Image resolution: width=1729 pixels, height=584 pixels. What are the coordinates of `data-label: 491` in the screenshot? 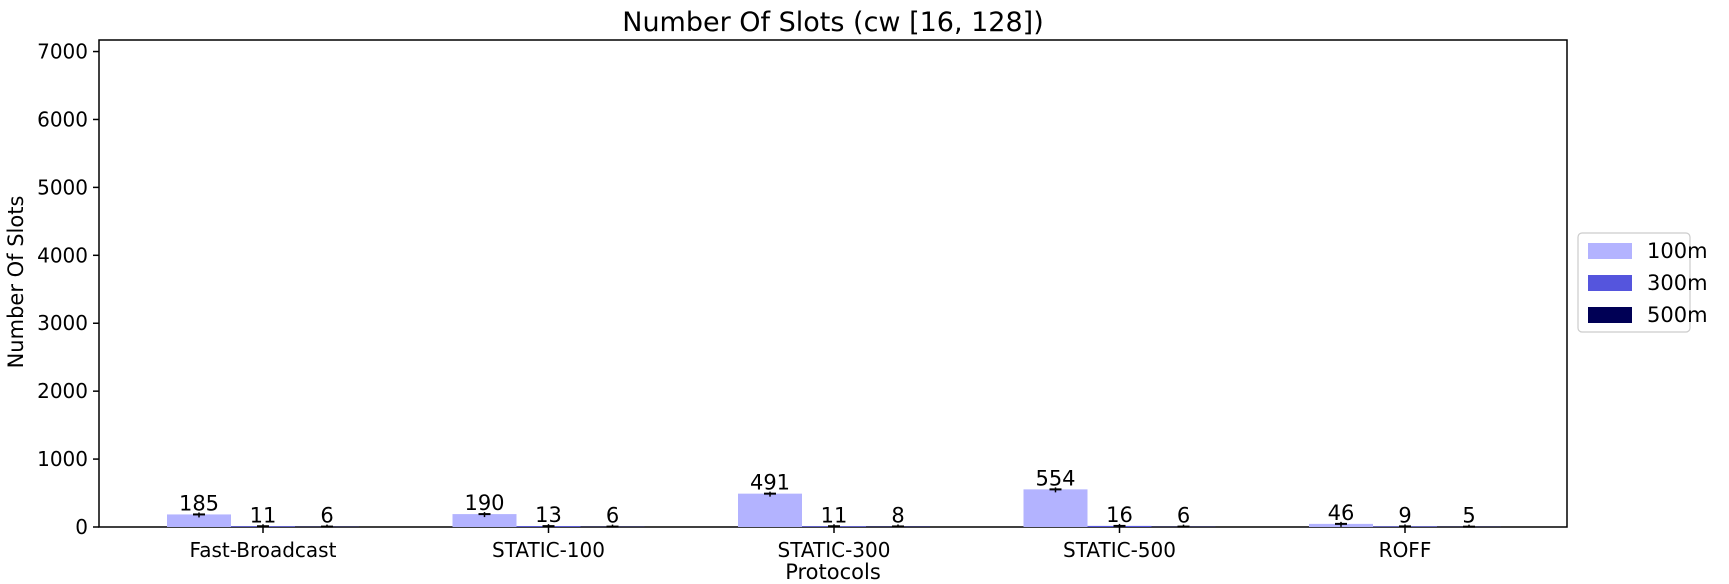 It's located at (770, 483).